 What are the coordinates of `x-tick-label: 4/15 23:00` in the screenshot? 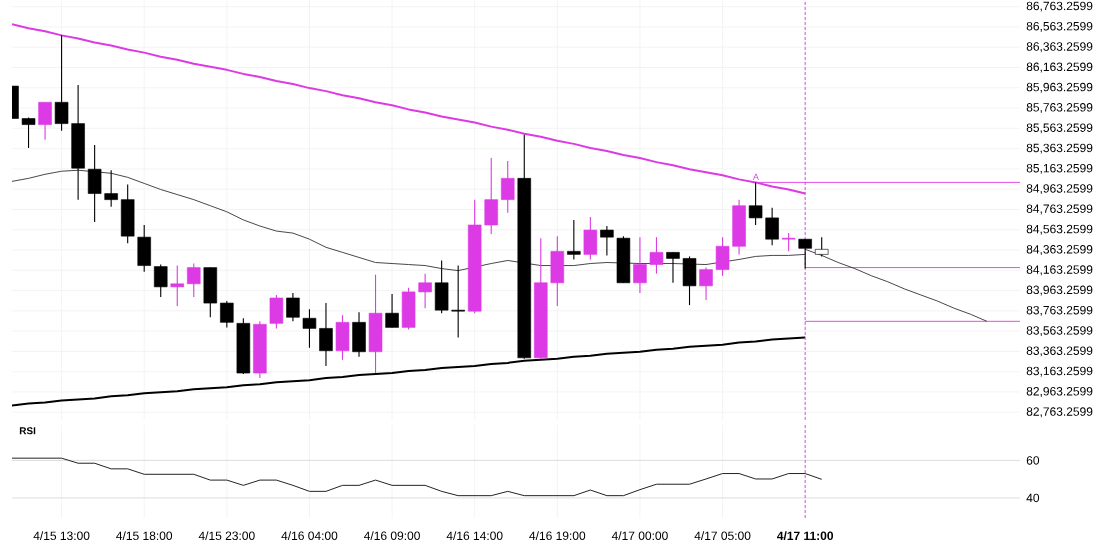 It's located at (226, 535).